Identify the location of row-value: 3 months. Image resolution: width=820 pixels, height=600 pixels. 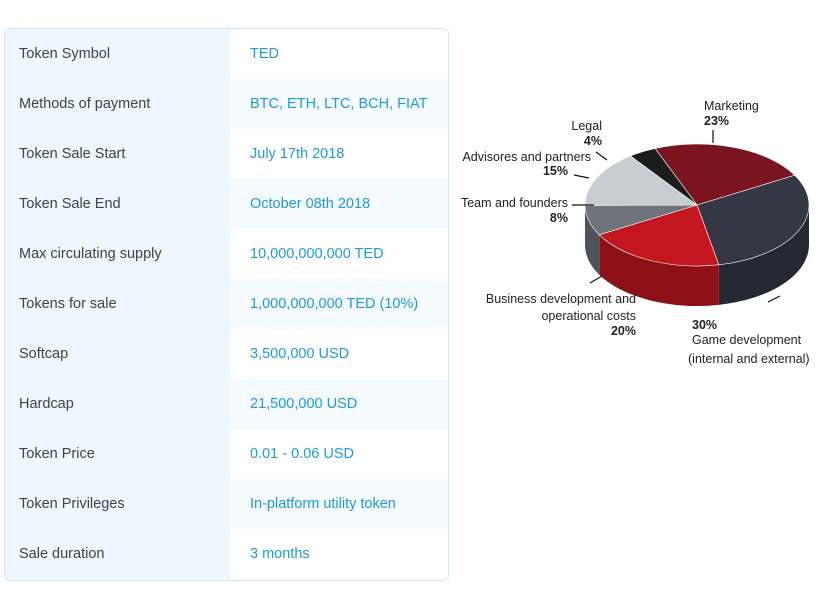
(339, 554).